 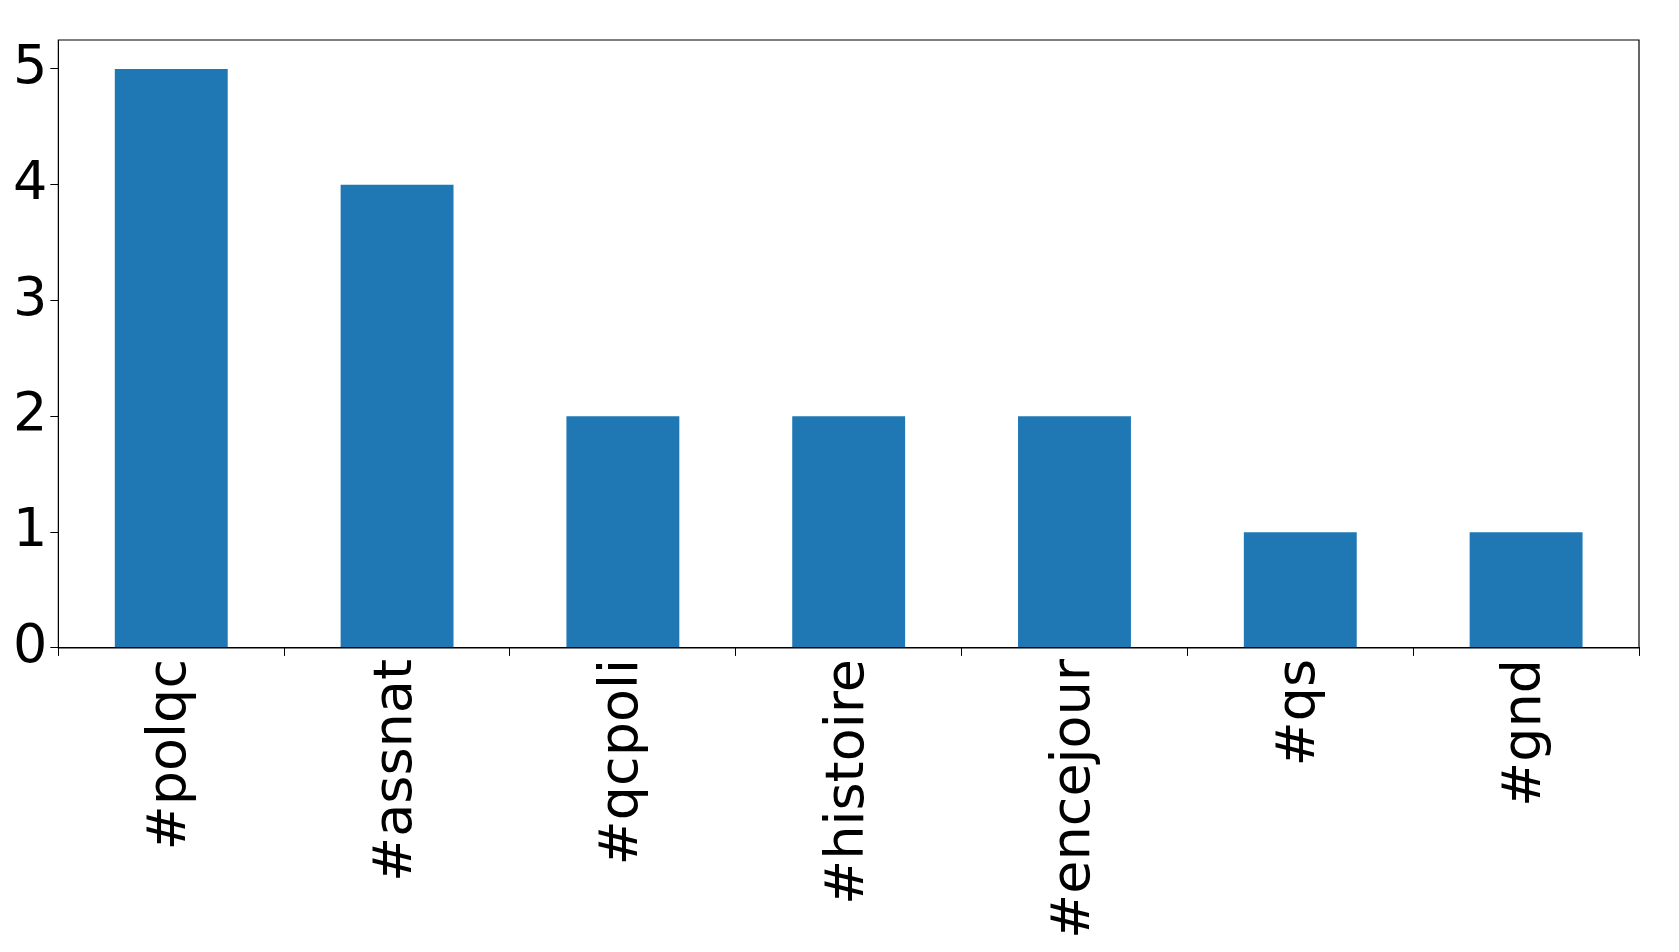 I want to click on x-tick-label: #polqc, so click(x=167, y=754).